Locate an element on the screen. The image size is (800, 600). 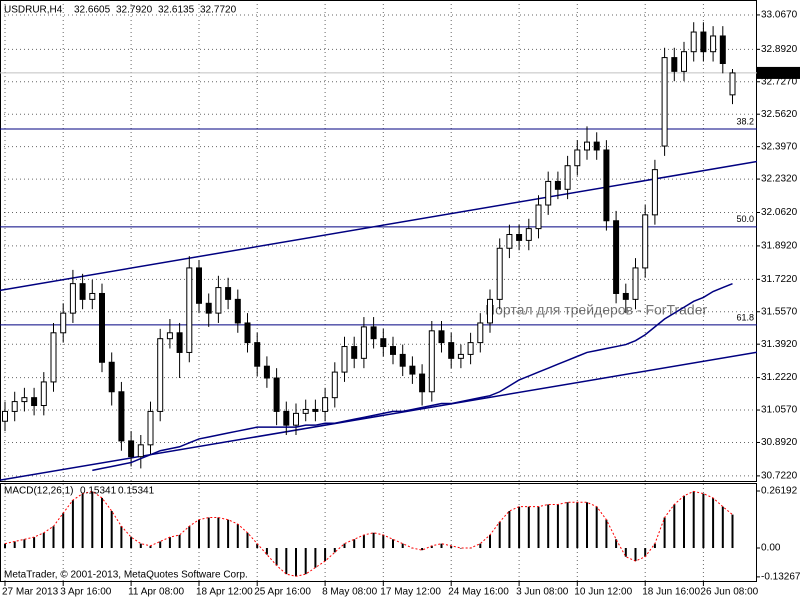
fib-label: 61.8 is located at coordinates (745, 317).